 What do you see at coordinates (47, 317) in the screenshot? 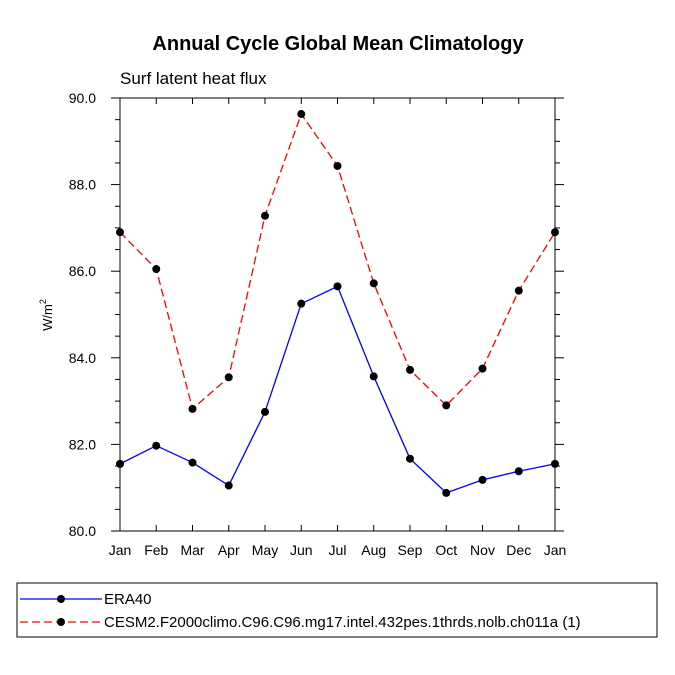
I see `y-axis-label-main: W/m` at bounding box center [47, 317].